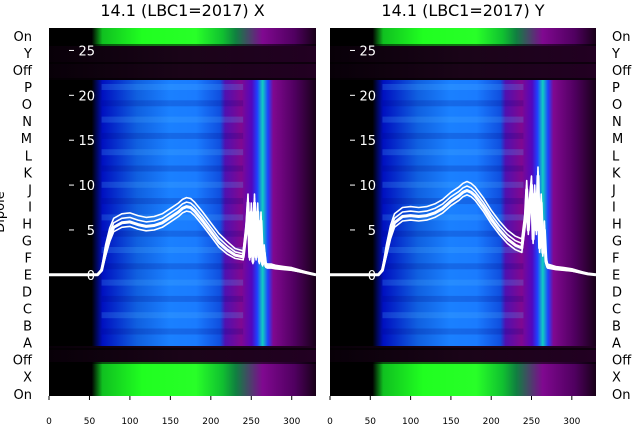  Describe the element at coordinates (616, 327) in the screenshot. I see `right-dipole-label: B` at that location.